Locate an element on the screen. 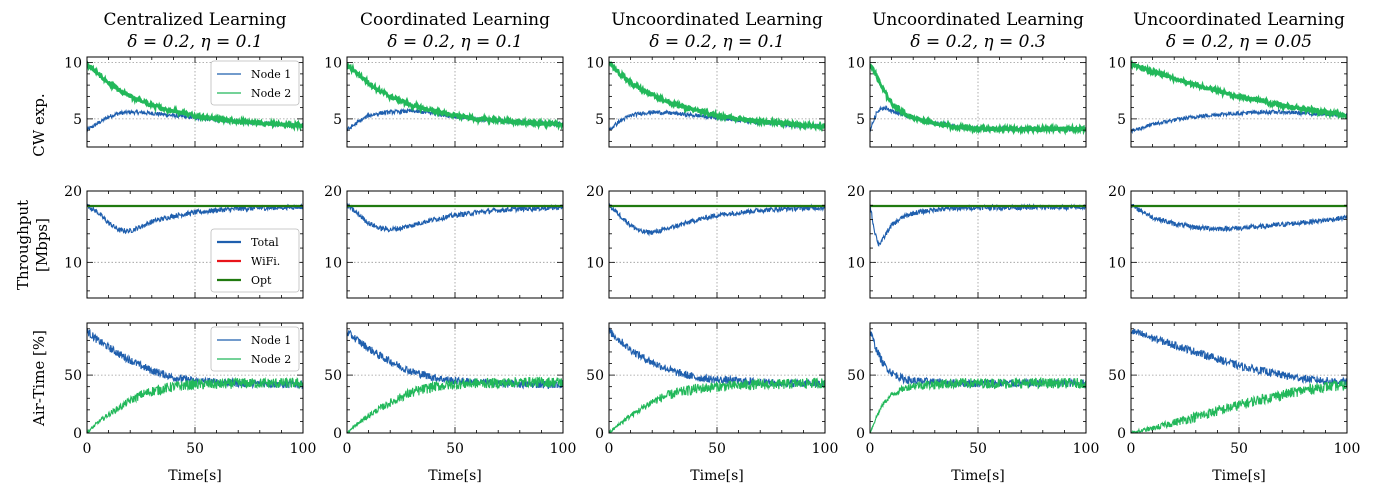 The image size is (1384, 491). panel-airtime: 0 50 0 50 100 Time[s] Node 1 Node 2 is located at coordinates (190, 403).